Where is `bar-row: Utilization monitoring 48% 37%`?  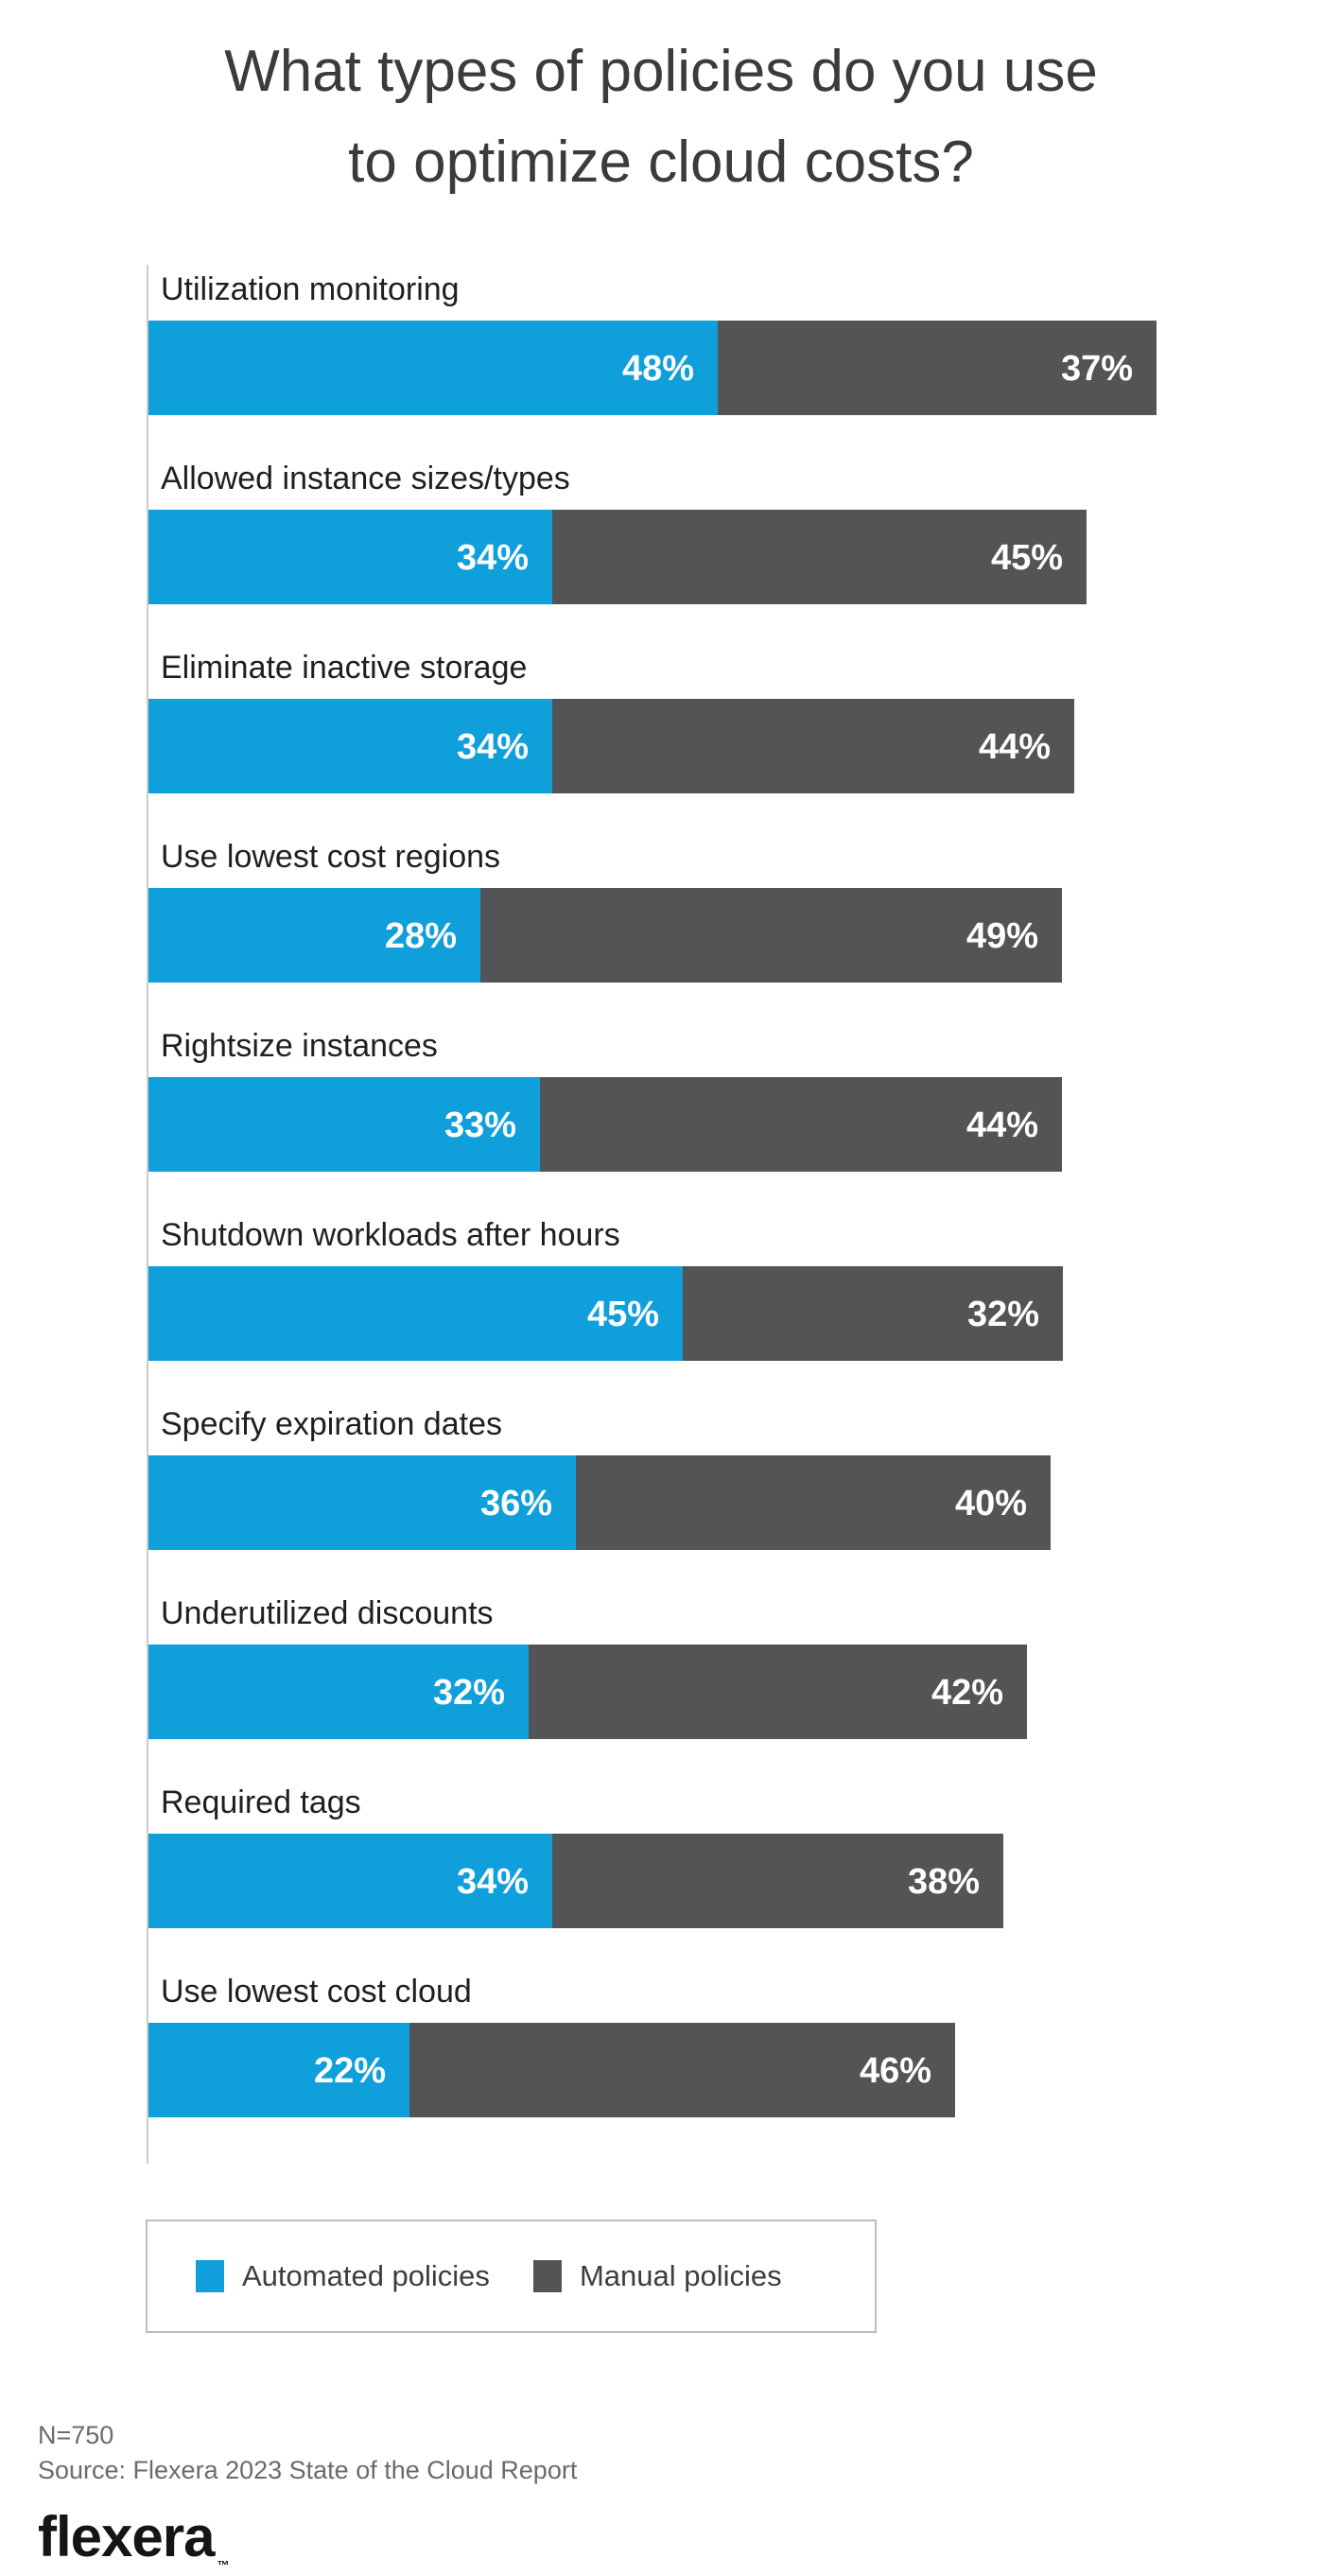 bar-row: Utilization monitoring 48% 37% is located at coordinates (682, 359).